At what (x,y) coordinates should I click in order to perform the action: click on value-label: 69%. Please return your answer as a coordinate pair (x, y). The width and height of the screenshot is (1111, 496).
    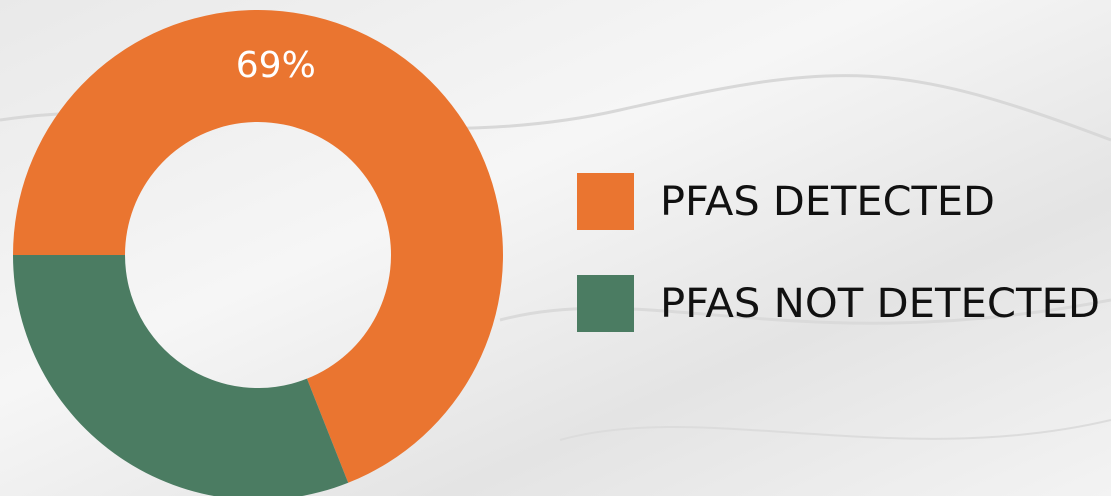
    Looking at the image, I should click on (276, 65).